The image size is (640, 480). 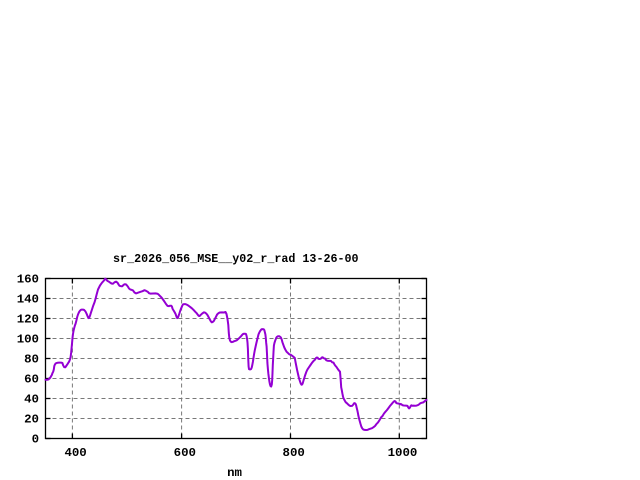 What do you see at coordinates (31, 380) in the screenshot?
I see `svg-text: 60` at bounding box center [31, 380].